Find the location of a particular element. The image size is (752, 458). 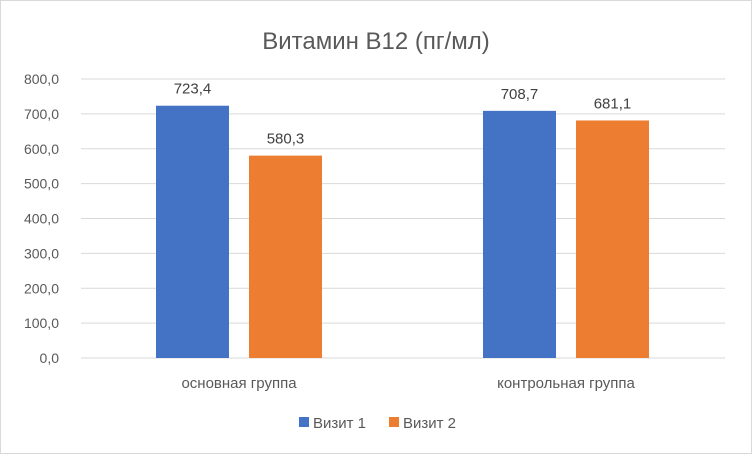

y-tick-label: 400,0 is located at coordinates (41, 219).